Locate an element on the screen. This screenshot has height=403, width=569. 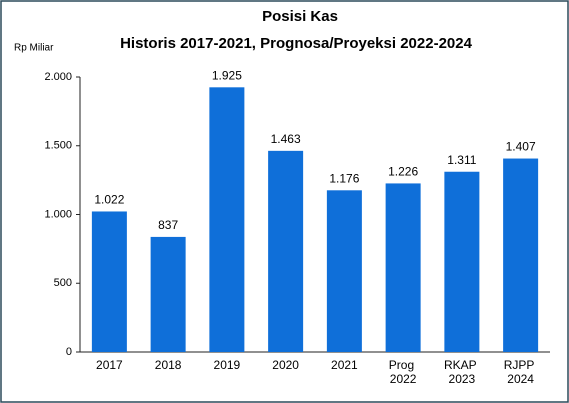
x-tick-label: RJPP 2024 is located at coordinates (521, 372).